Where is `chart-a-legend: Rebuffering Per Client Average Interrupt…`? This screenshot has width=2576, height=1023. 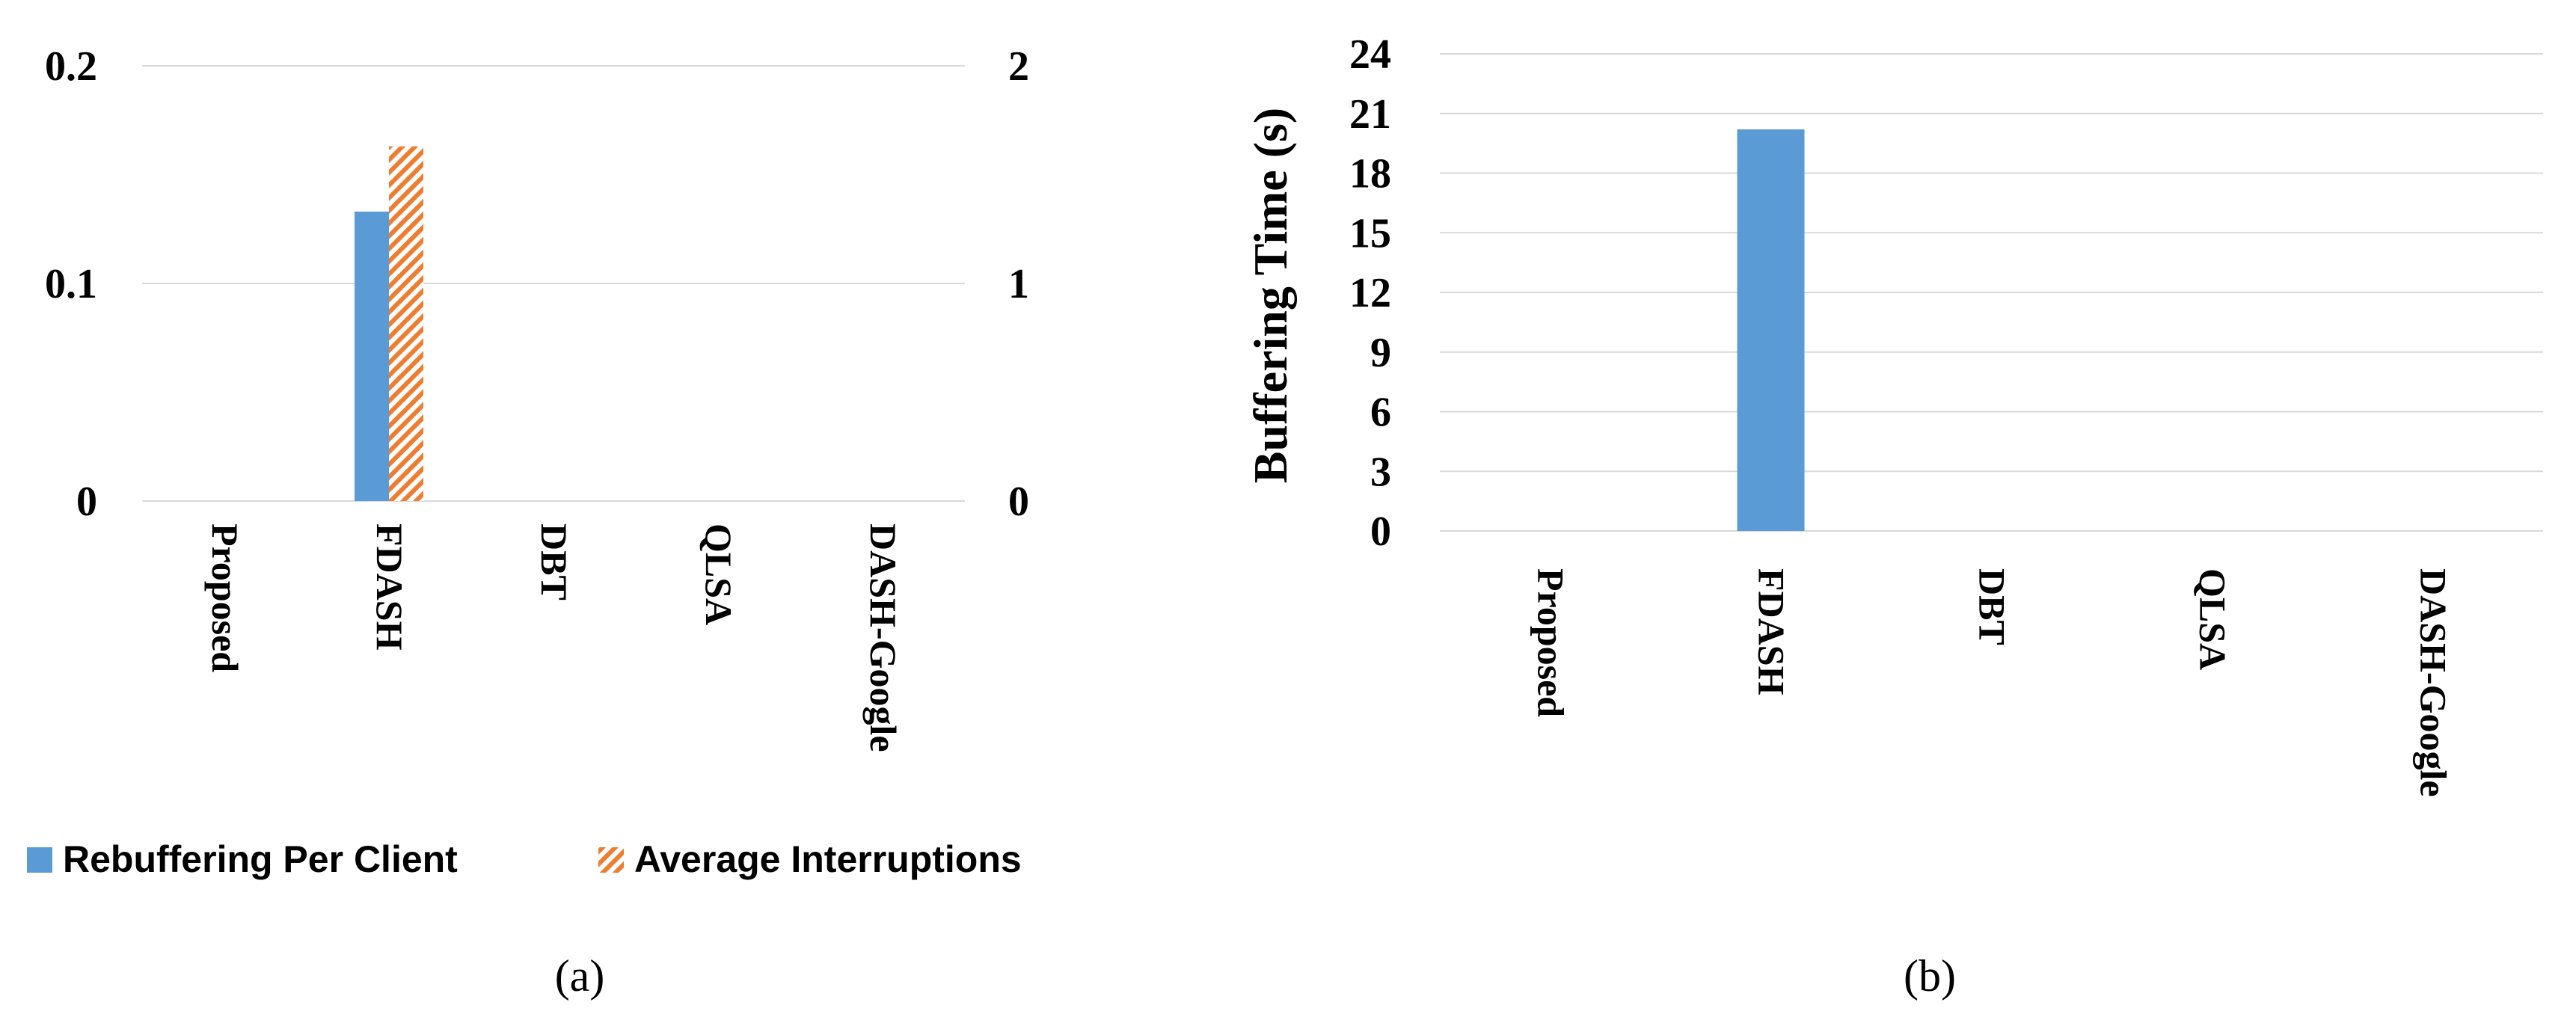 chart-a-legend: Rebuffering Per Client Average Interrupt… is located at coordinates (524, 859).